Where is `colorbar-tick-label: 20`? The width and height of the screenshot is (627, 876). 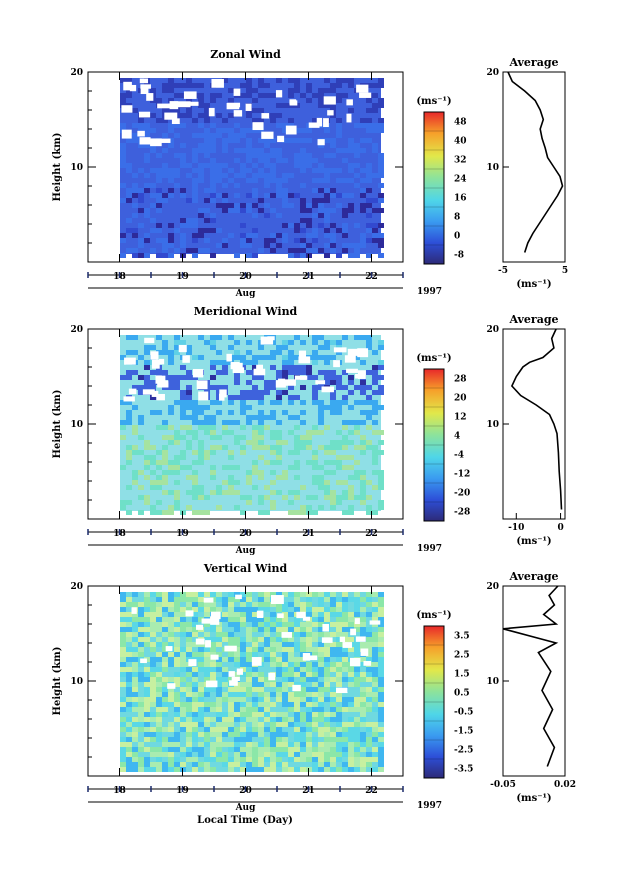
colorbar-tick-label: 20 is located at coordinates (460, 399).